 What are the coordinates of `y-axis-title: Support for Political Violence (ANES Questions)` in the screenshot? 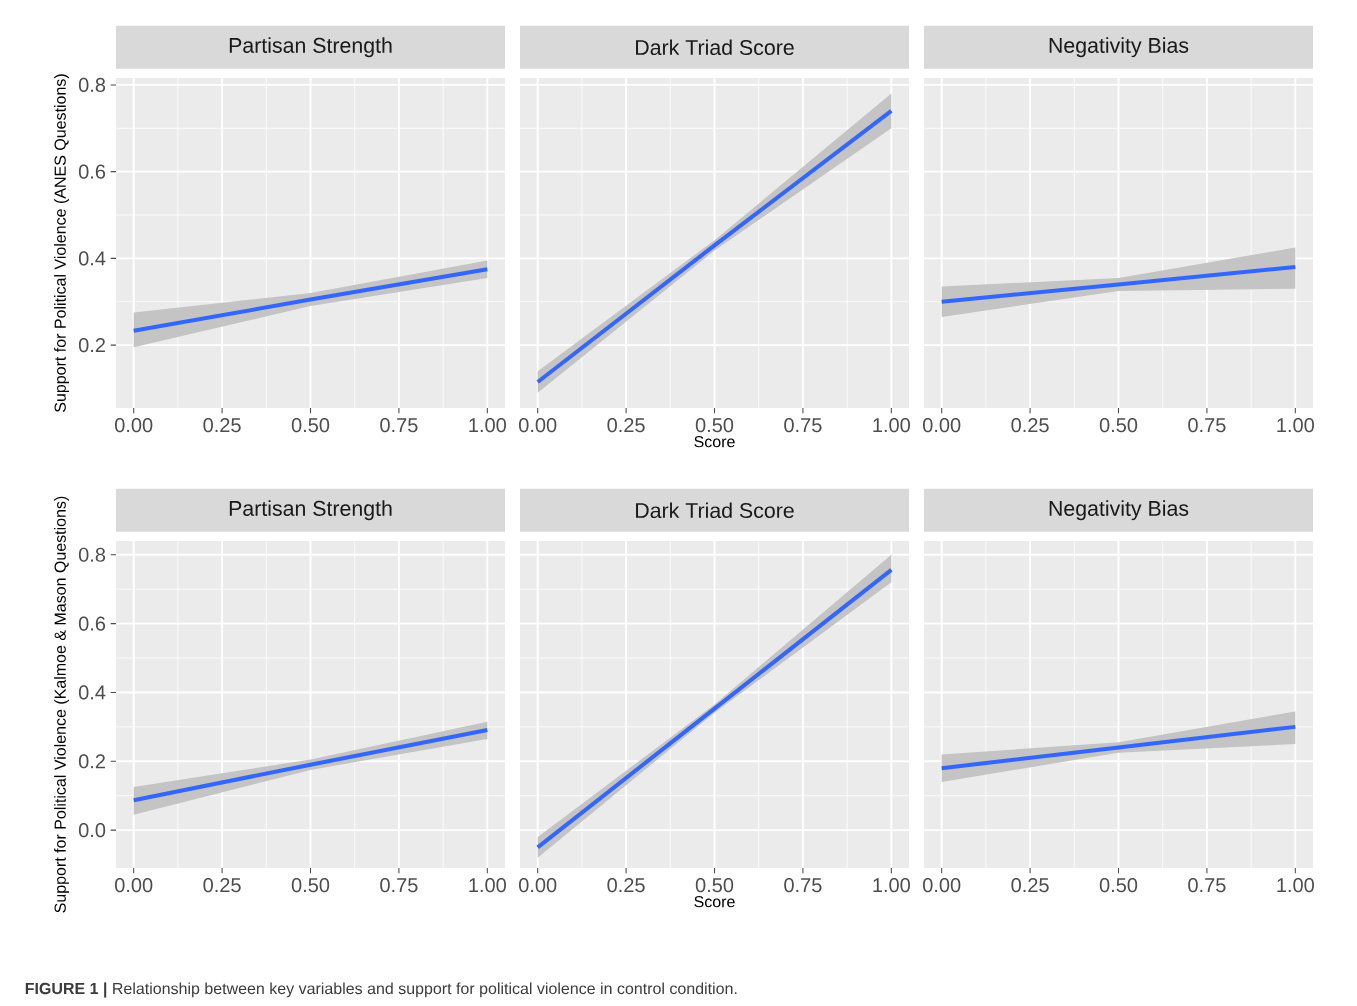 It's located at (62, 243).